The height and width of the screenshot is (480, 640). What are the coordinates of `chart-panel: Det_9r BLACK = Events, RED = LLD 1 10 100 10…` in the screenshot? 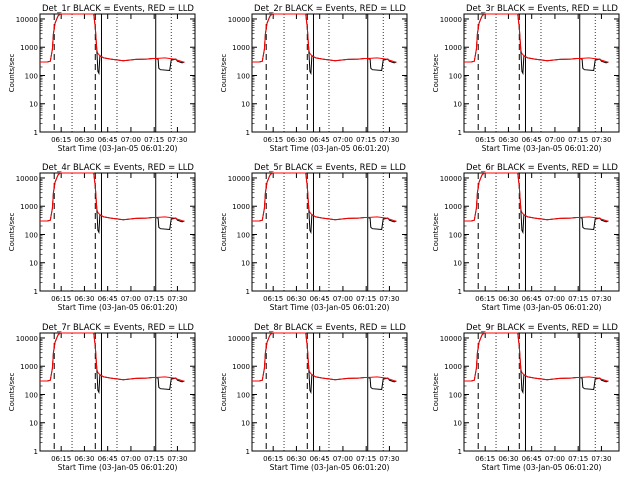 It's located at (526, 397).